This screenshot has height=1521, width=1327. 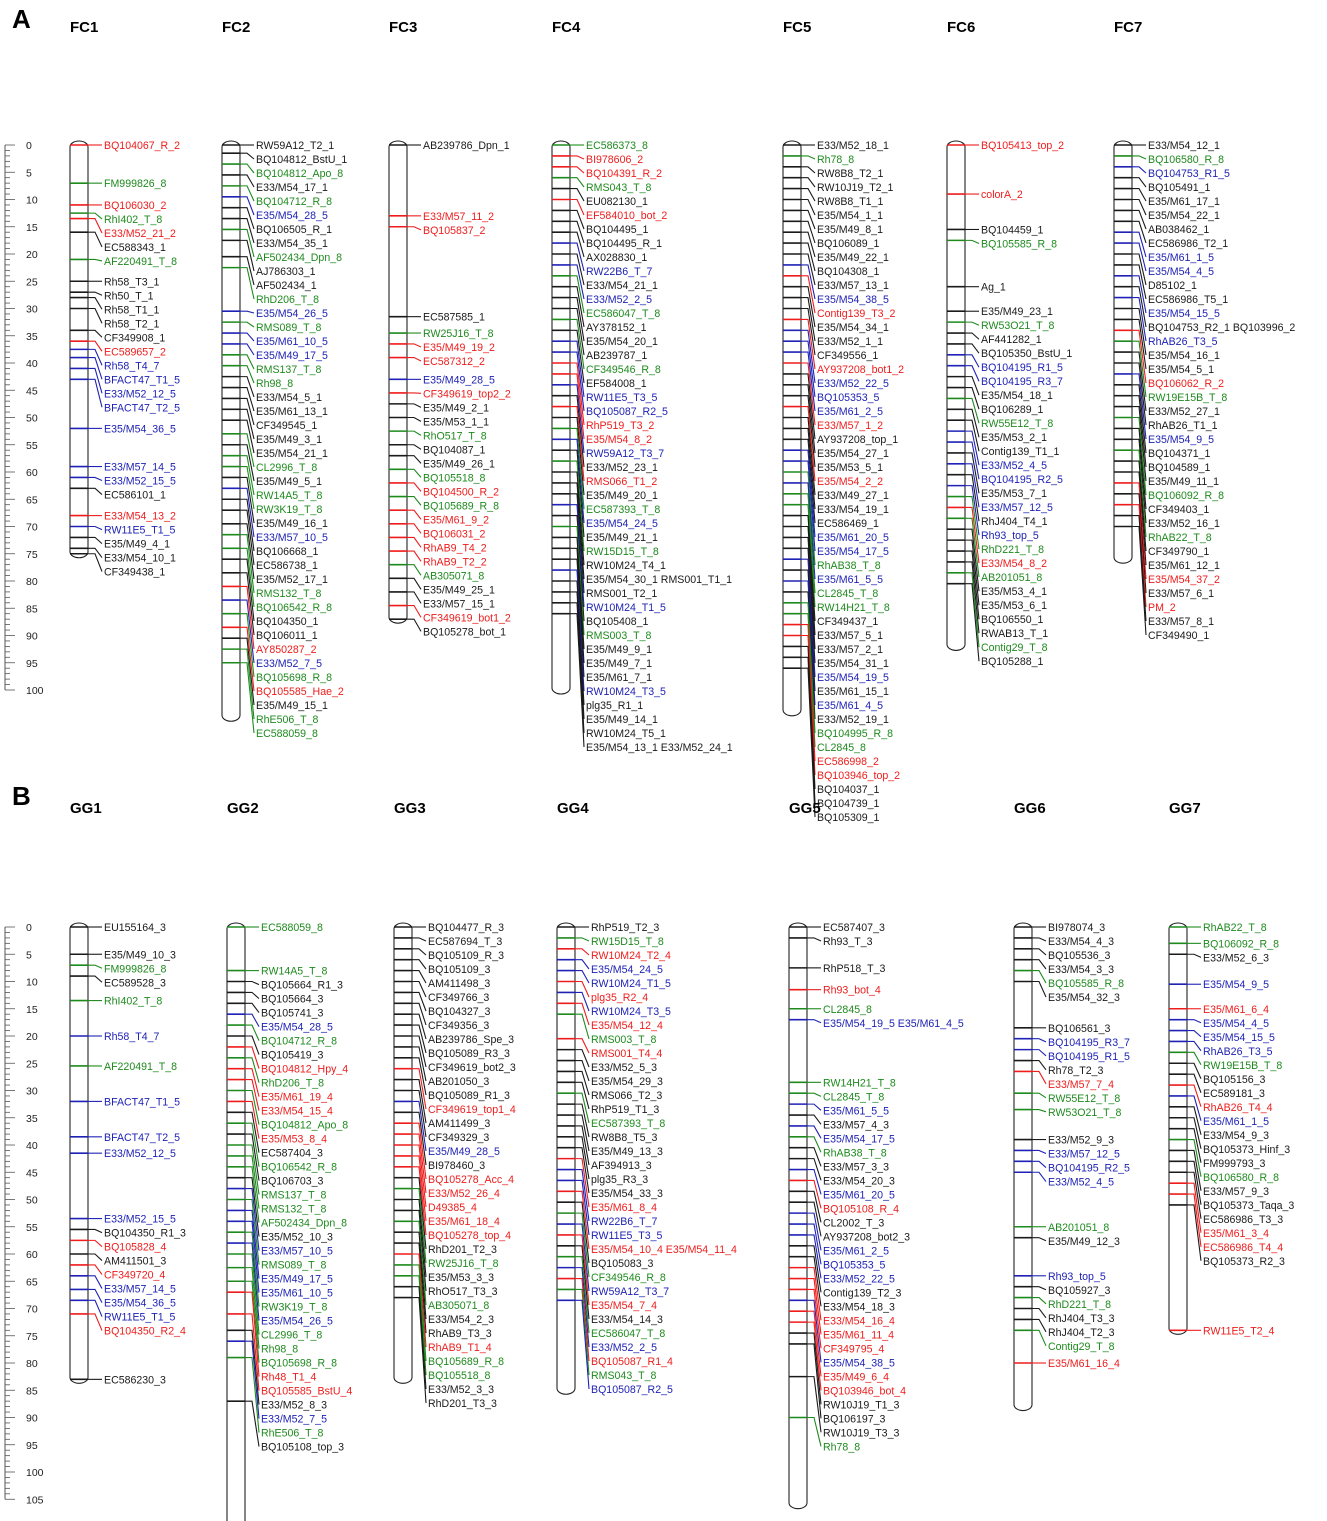 I want to click on marker-label: CF349619_bot1_2, so click(x=467, y=618).